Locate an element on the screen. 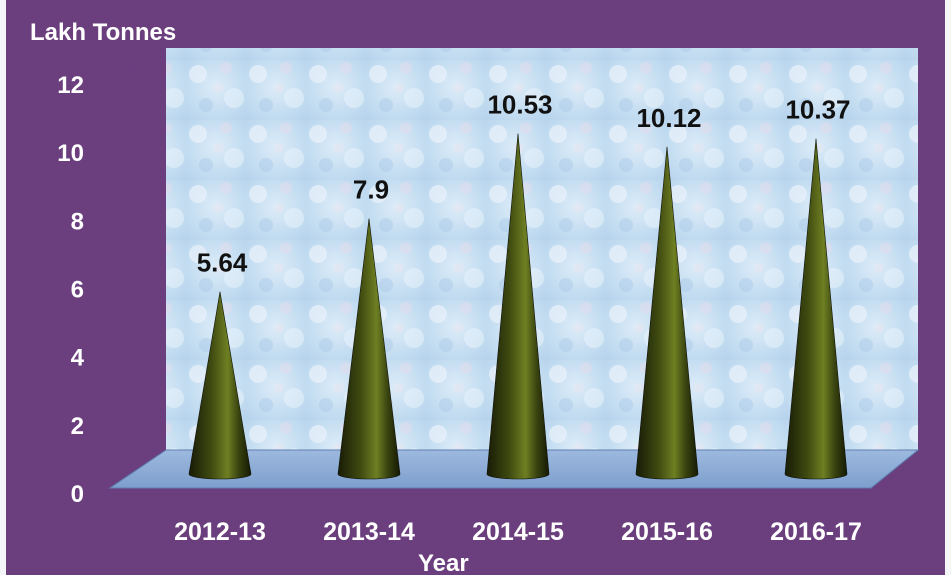 This screenshot has height=575, width=951. data-label: 10.53 is located at coordinates (519, 105).